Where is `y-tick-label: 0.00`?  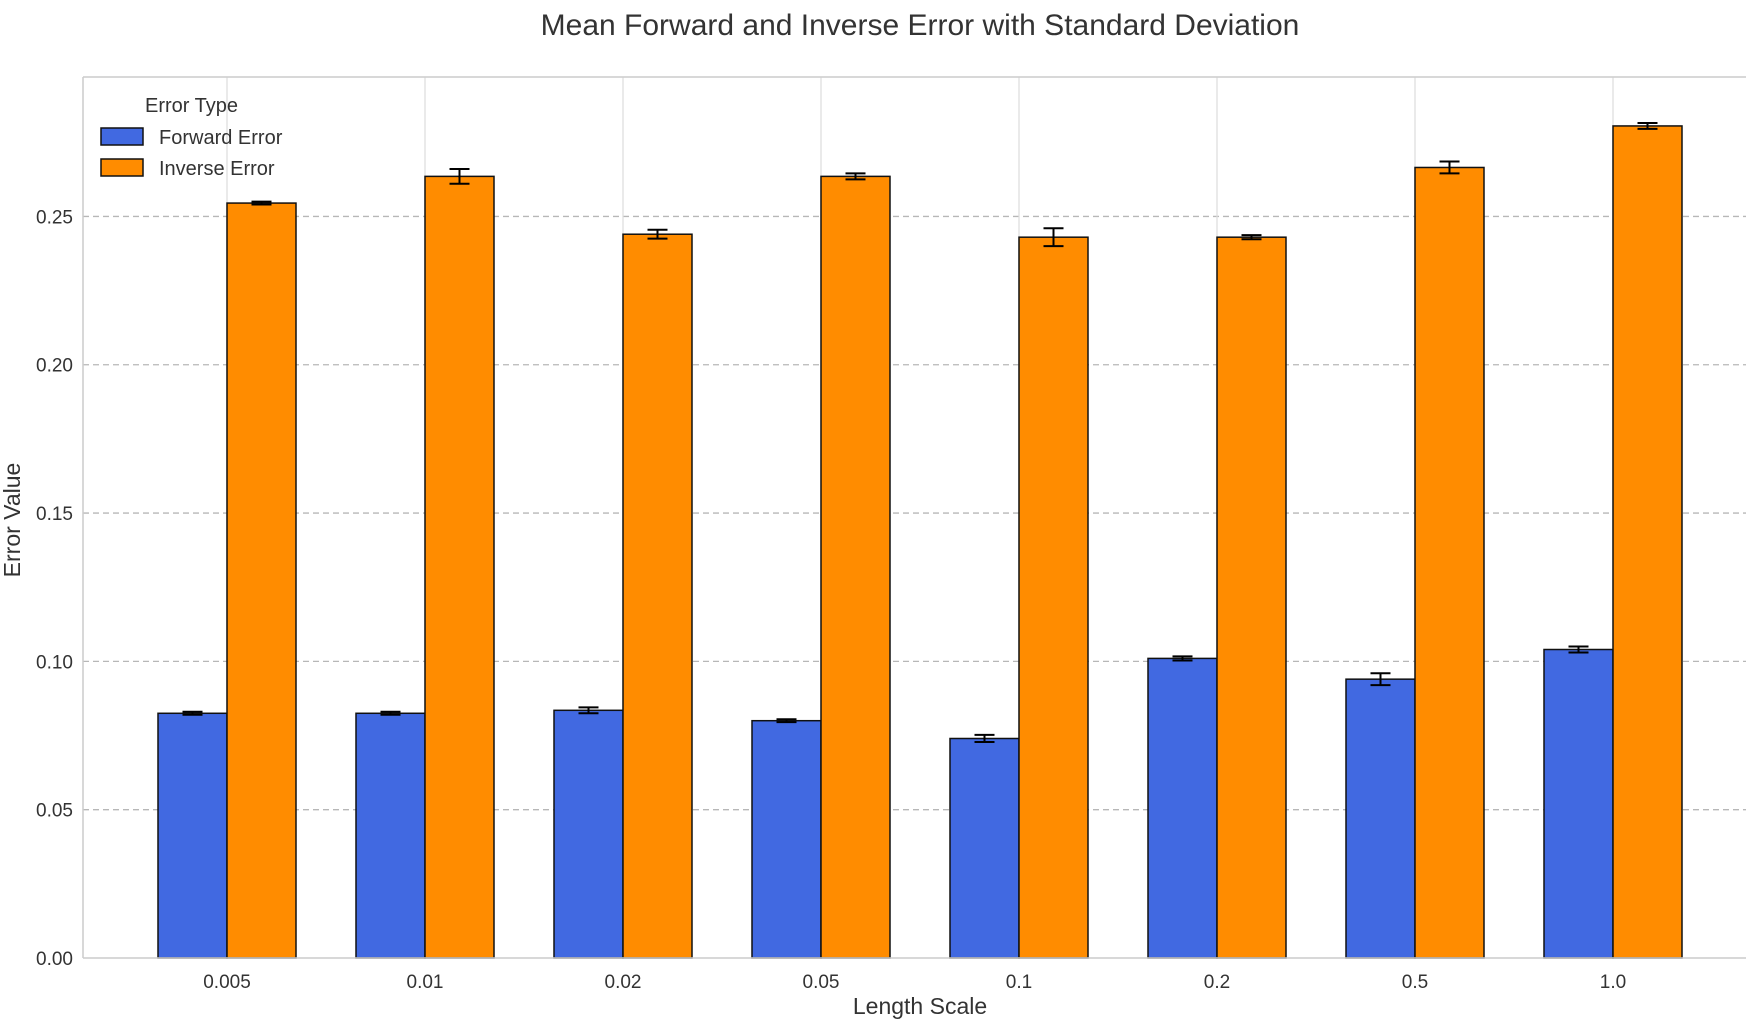 y-tick-label: 0.00 is located at coordinates (54, 959).